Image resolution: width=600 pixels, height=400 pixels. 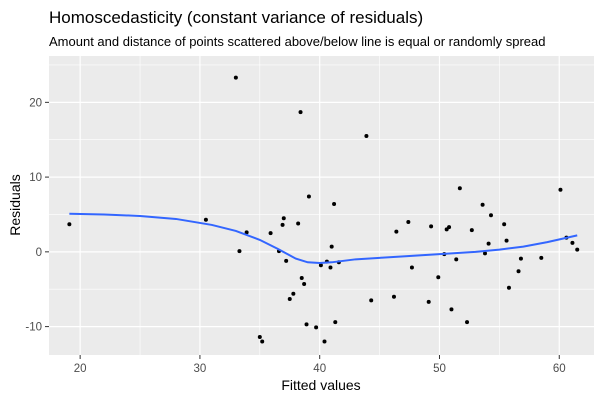 I want to click on x-axis-ticks: 20 30 40 50 60, so click(x=320, y=365).